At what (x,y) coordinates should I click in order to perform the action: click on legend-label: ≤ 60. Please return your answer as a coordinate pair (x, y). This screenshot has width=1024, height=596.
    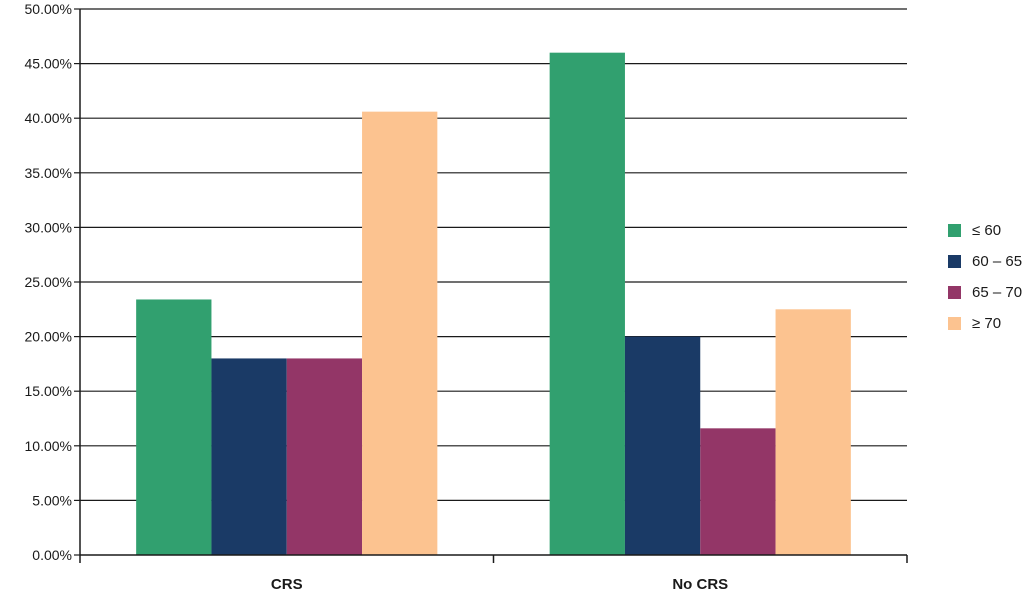
    Looking at the image, I should click on (986, 230).